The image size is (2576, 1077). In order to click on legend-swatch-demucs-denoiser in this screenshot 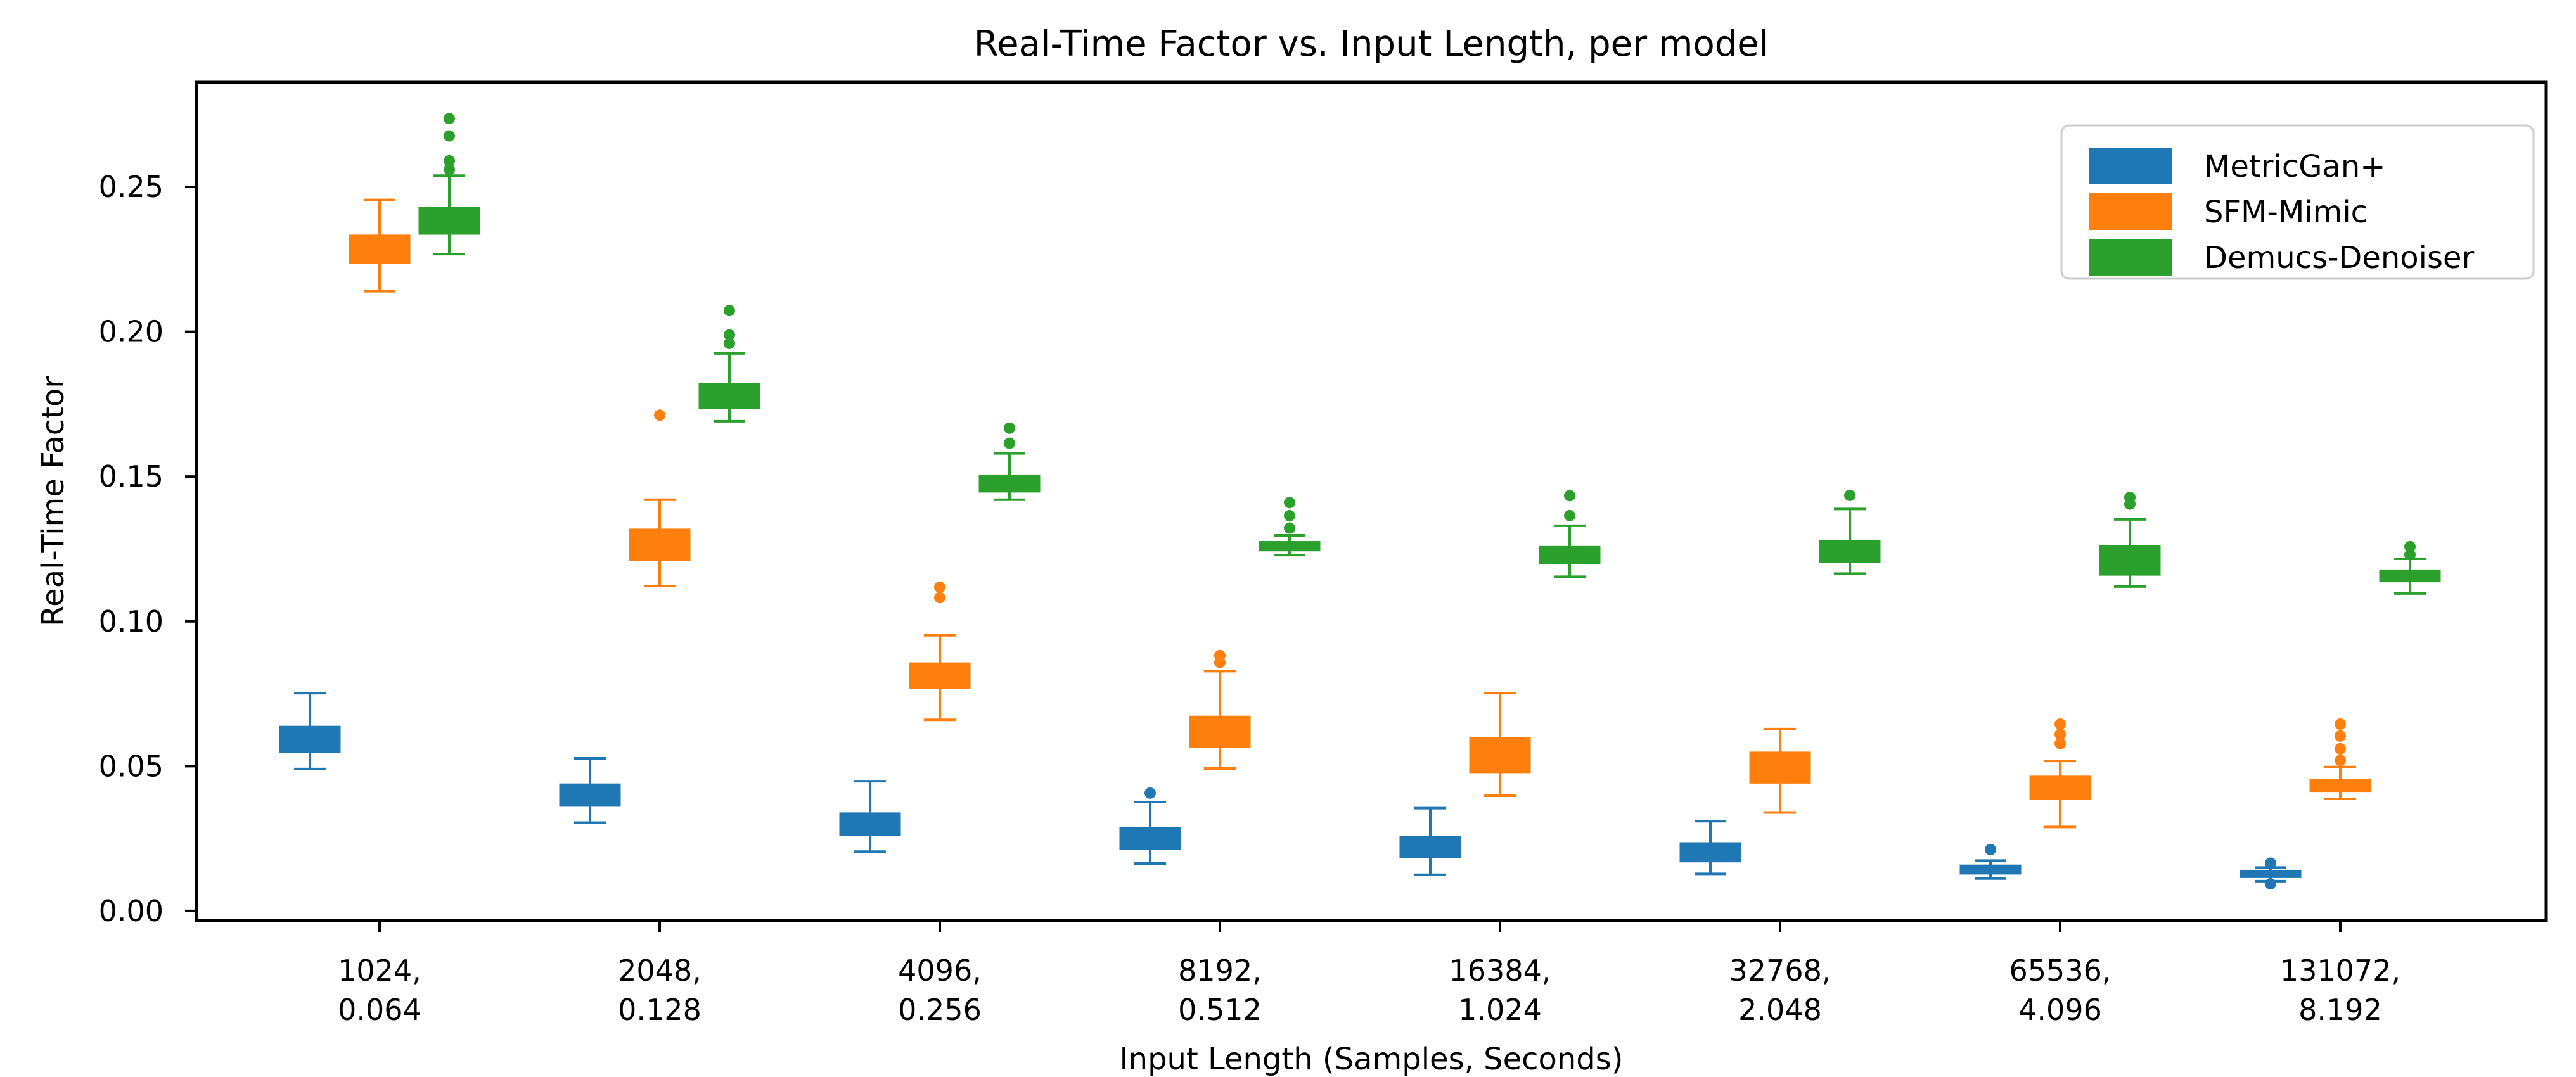, I will do `click(2130, 257)`.